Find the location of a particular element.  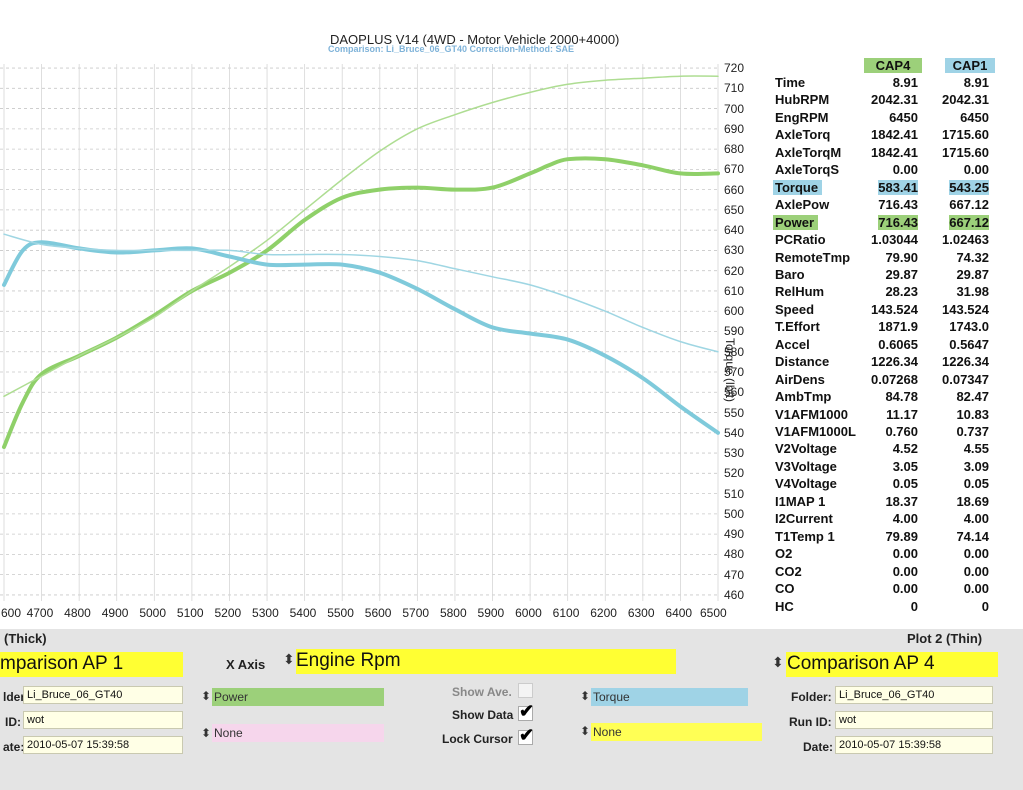

table-cell-name: RelHum is located at coordinates (800, 292).